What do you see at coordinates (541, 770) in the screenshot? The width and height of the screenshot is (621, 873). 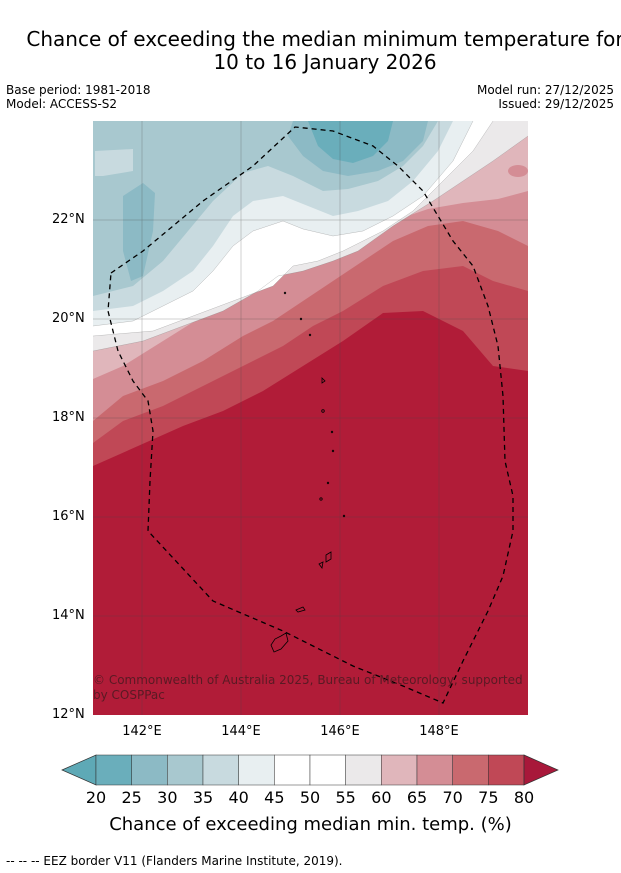 I see `colorbar-high-extend` at bounding box center [541, 770].